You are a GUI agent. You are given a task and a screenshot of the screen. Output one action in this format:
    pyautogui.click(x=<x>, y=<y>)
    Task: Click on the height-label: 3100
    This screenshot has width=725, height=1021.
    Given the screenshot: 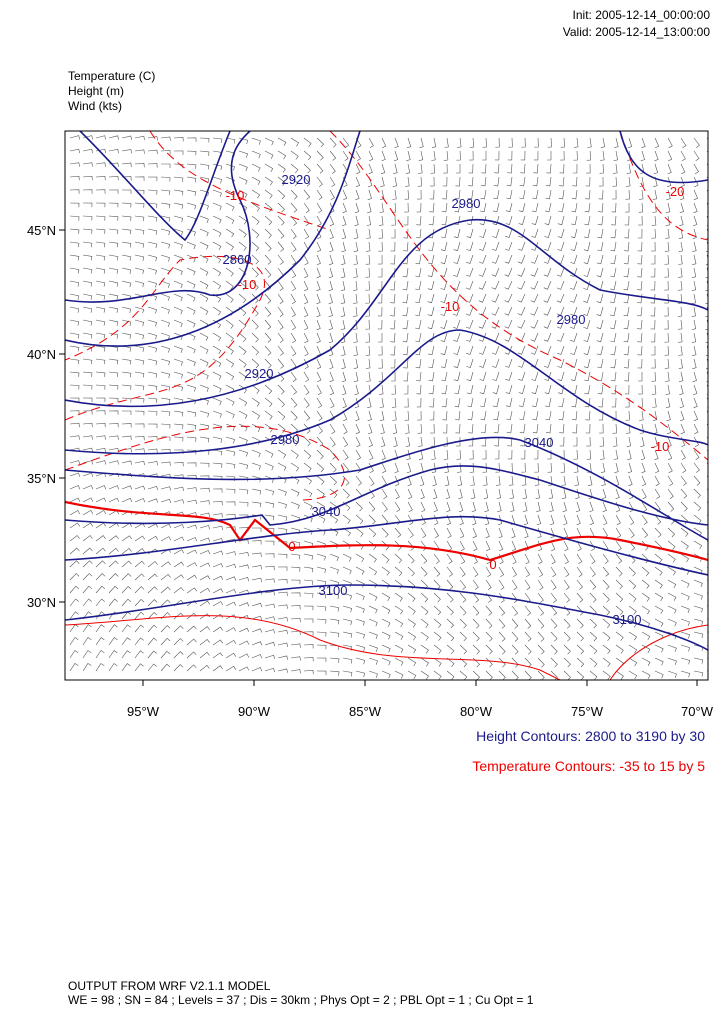 What is the action you would take?
    pyautogui.click(x=333, y=590)
    